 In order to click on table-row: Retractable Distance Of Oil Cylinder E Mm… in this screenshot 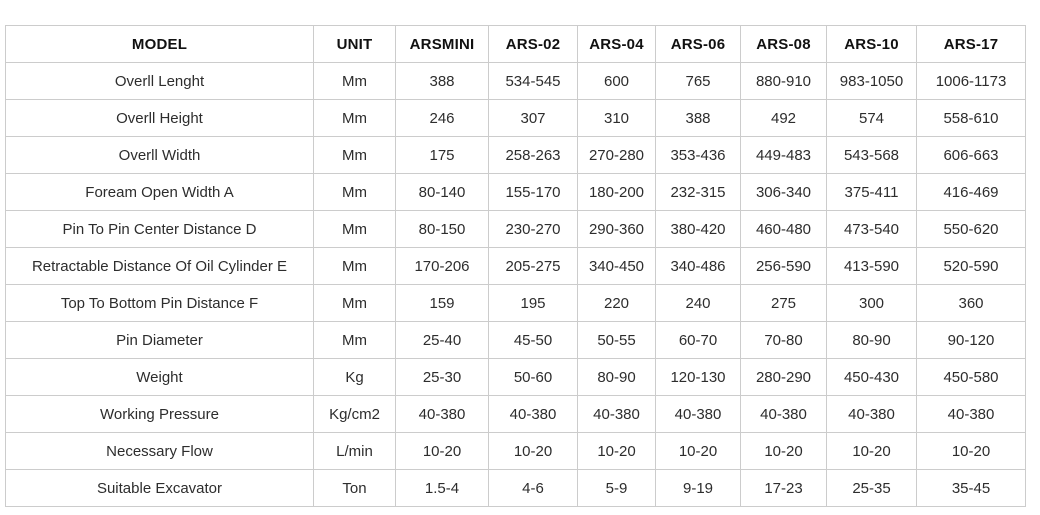, I will do `click(515, 266)`.